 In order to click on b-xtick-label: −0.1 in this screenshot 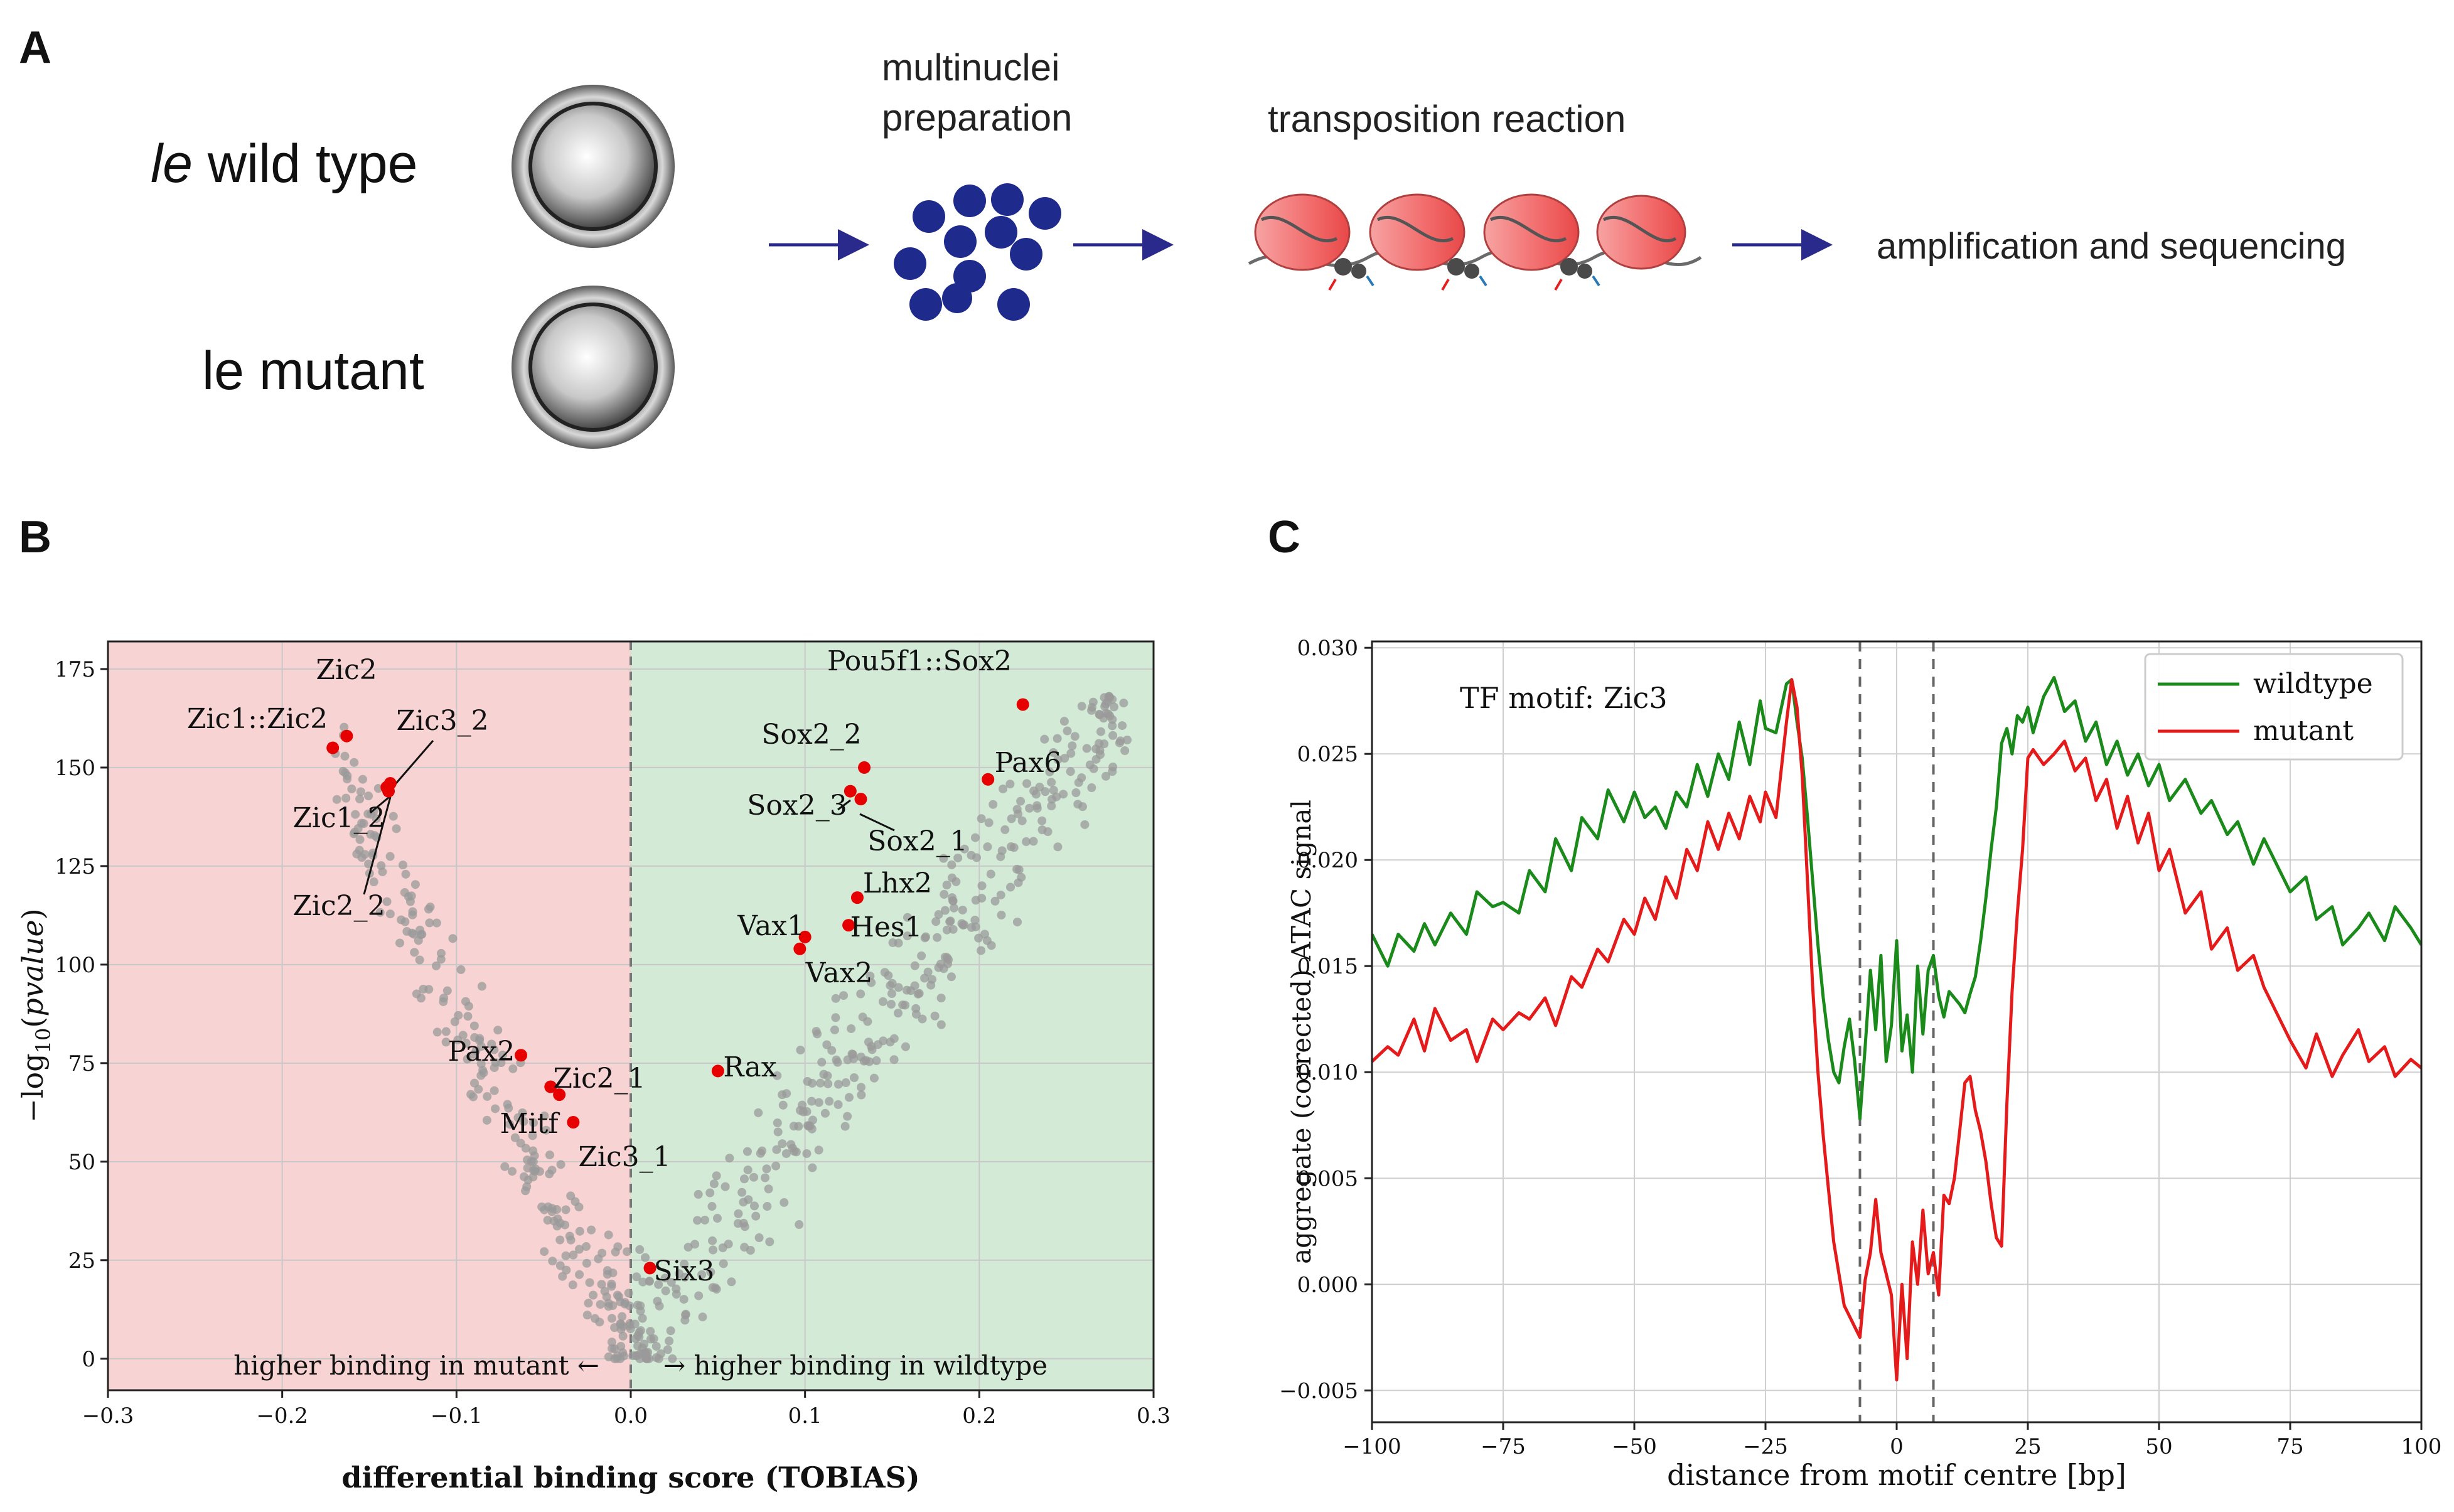, I will do `click(457, 1416)`.